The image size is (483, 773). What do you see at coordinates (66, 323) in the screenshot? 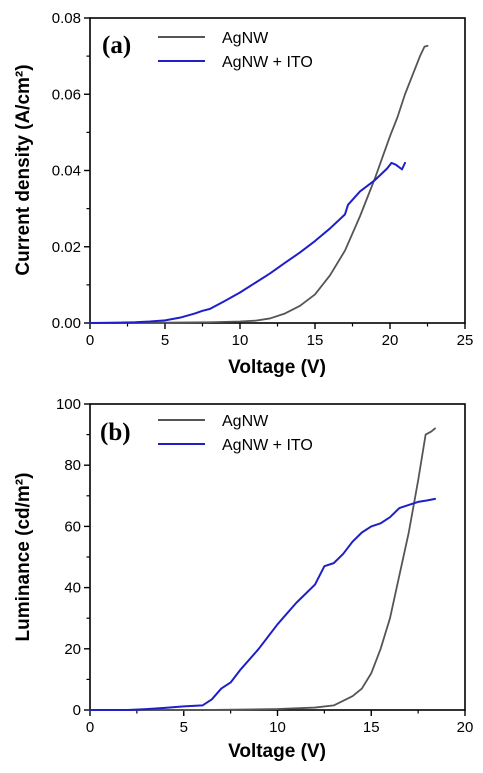
I see `y-tick-label: 0.00` at bounding box center [66, 323].